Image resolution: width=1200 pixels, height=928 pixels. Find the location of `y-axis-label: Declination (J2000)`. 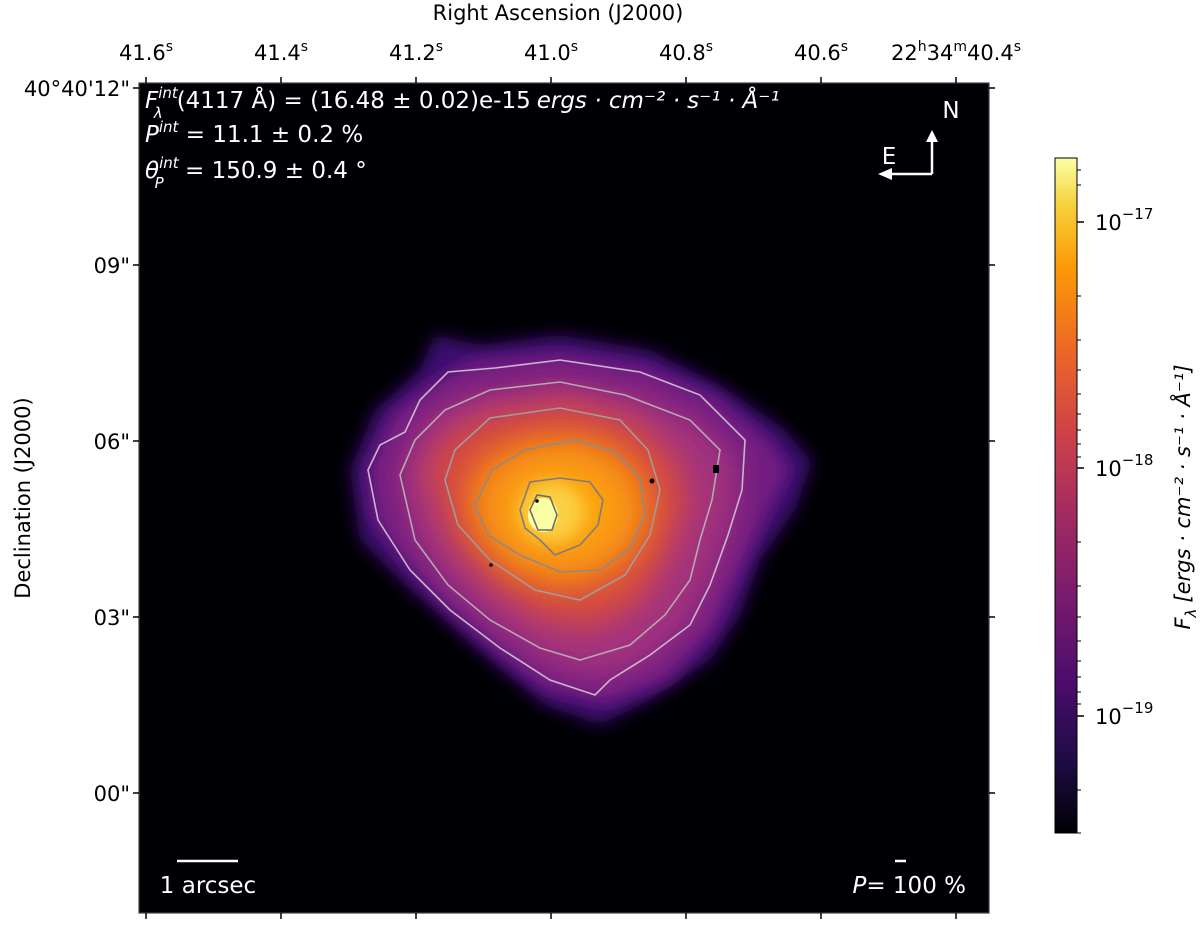

y-axis-label: Declination (J2000) is located at coordinates (23, 497).